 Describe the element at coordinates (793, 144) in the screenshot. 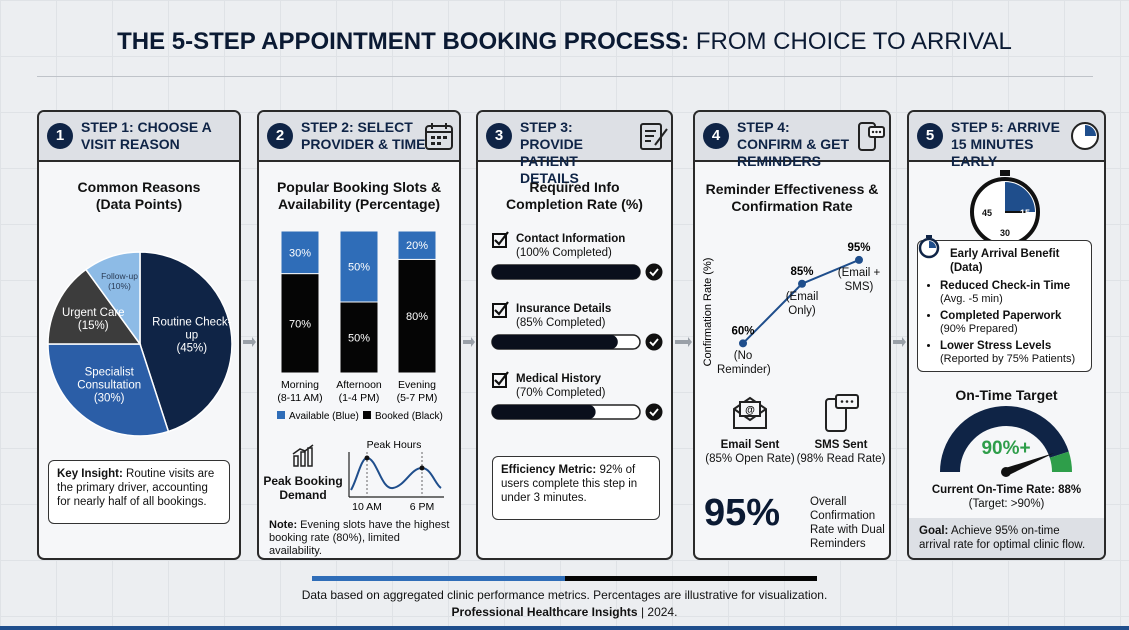

I see `step-heading: STEP 4: CONFIRM & GET REMINDERS` at that location.